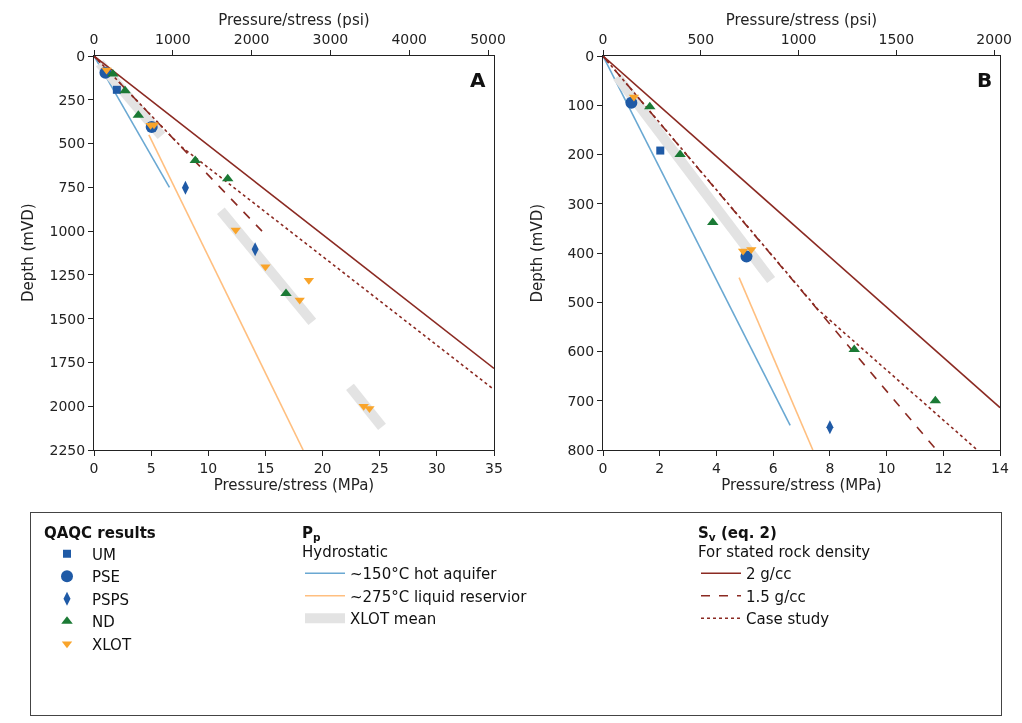 The width and height of the screenshot is (1022, 723). Describe the element at coordinates (769, 574) in the screenshot. I see `legend-label: 2 g/cc` at that location.